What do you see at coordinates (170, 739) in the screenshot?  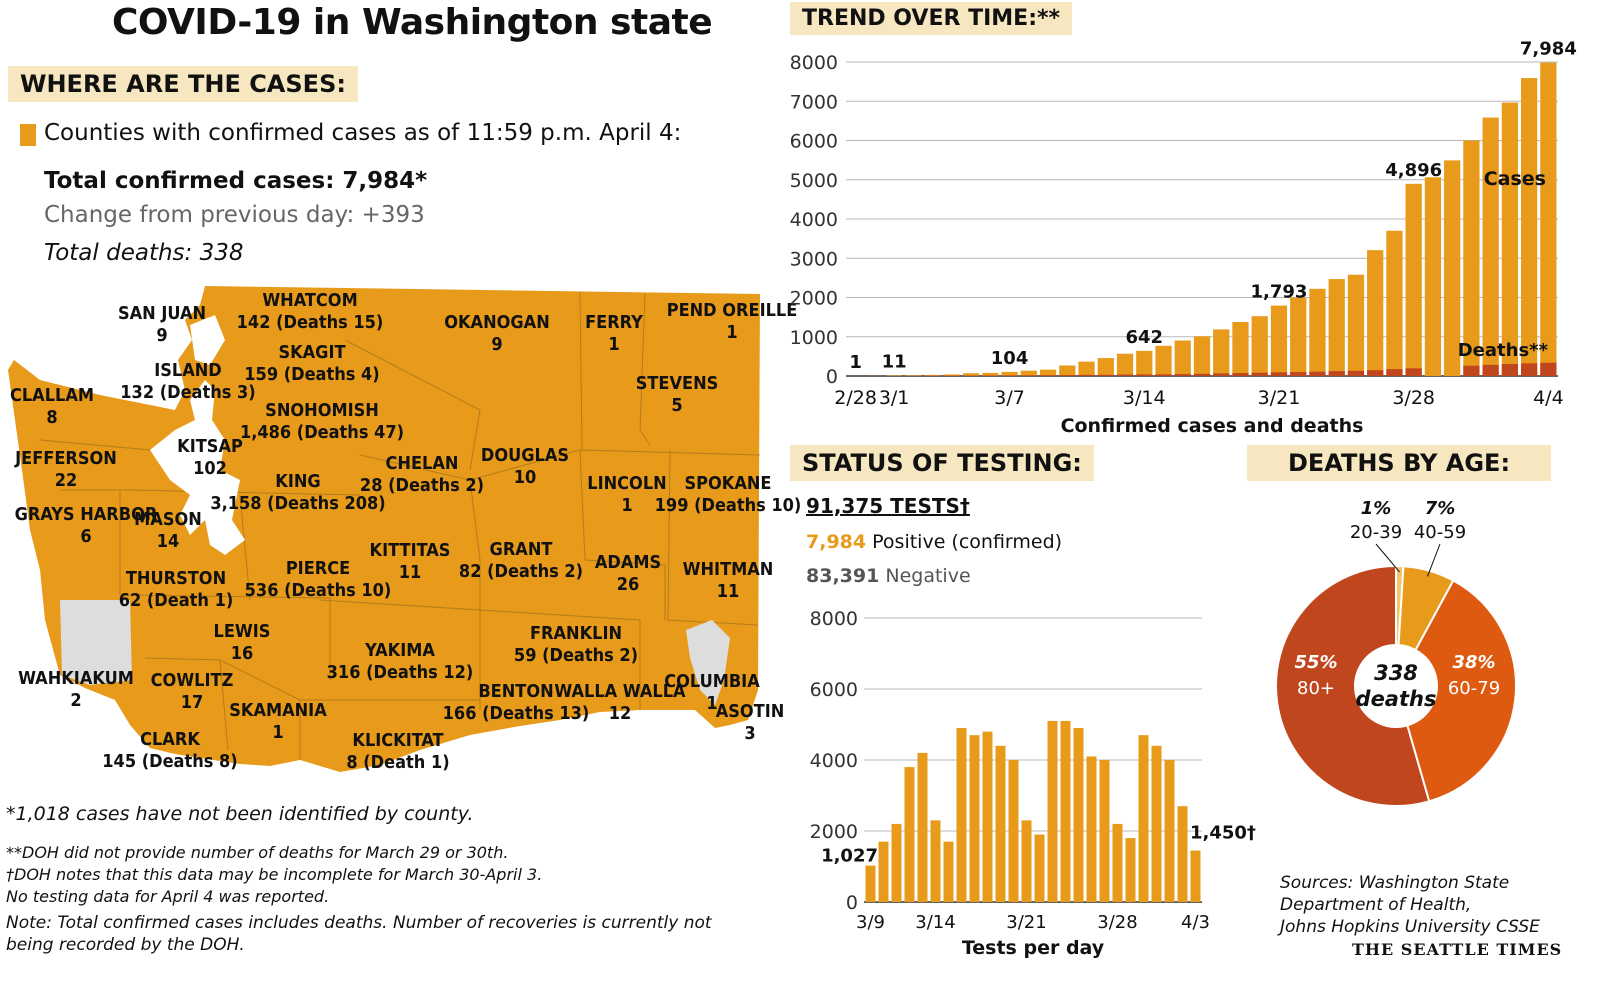 I see `county-name: CLARK` at bounding box center [170, 739].